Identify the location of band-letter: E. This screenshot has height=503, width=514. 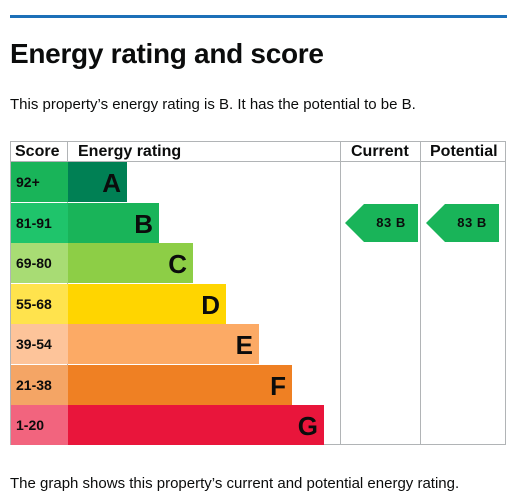
(244, 345).